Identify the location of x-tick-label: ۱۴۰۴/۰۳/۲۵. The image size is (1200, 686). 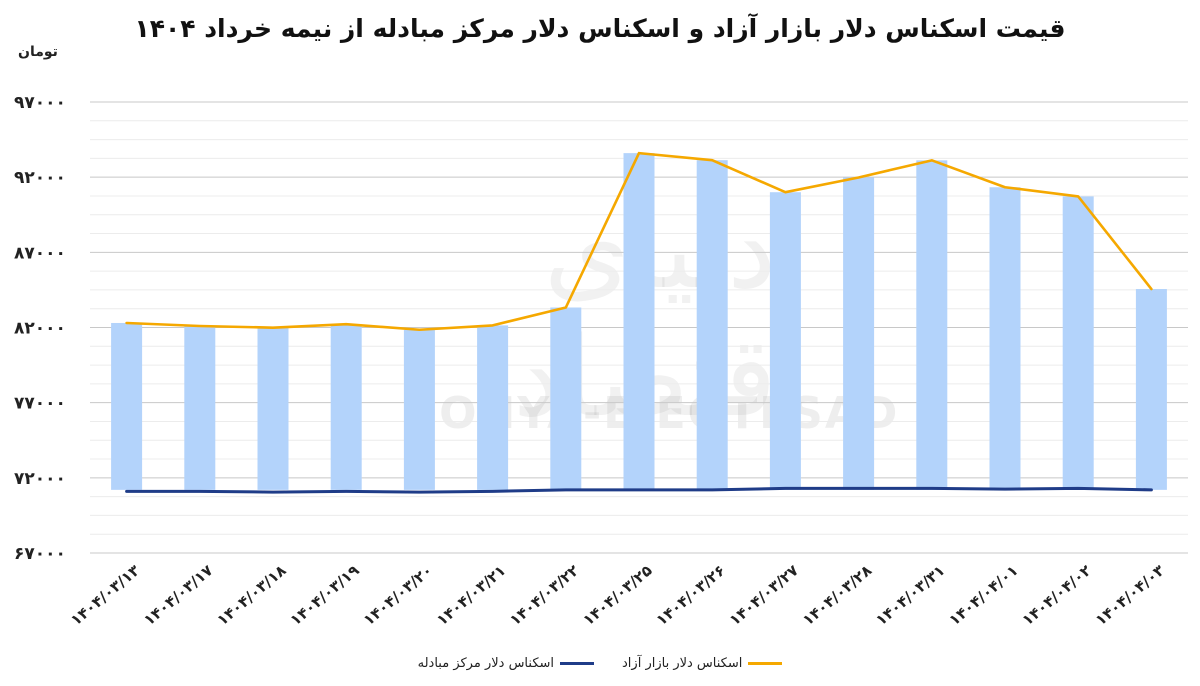
(617, 595).